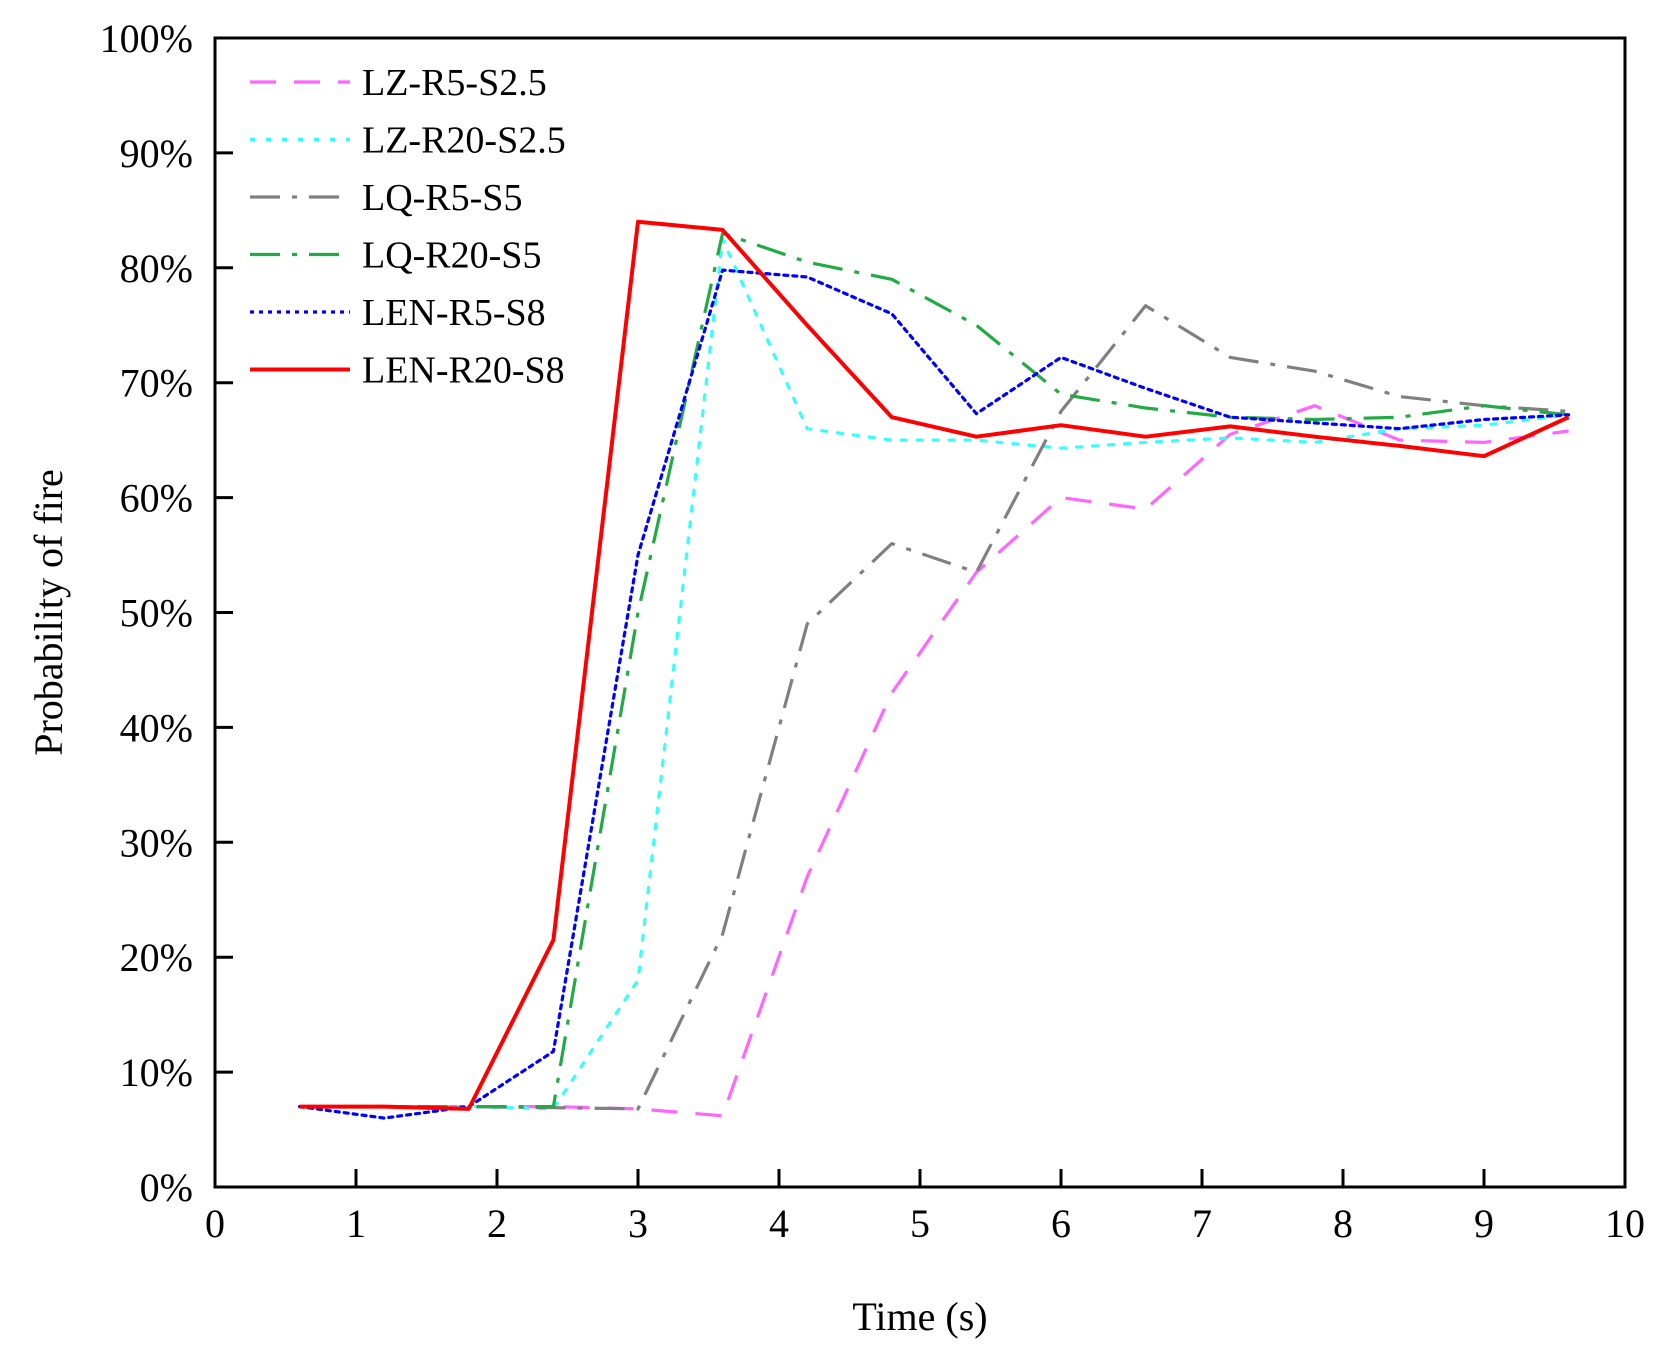 Image resolution: width=1662 pixels, height=1353 pixels. I want to click on x-tick-label: 9, so click(1484, 1223).